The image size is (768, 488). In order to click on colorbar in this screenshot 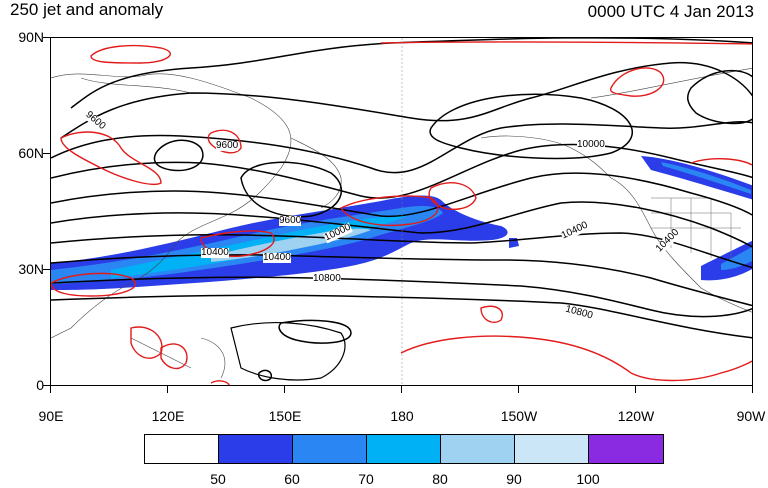, I will do `click(404, 449)`.